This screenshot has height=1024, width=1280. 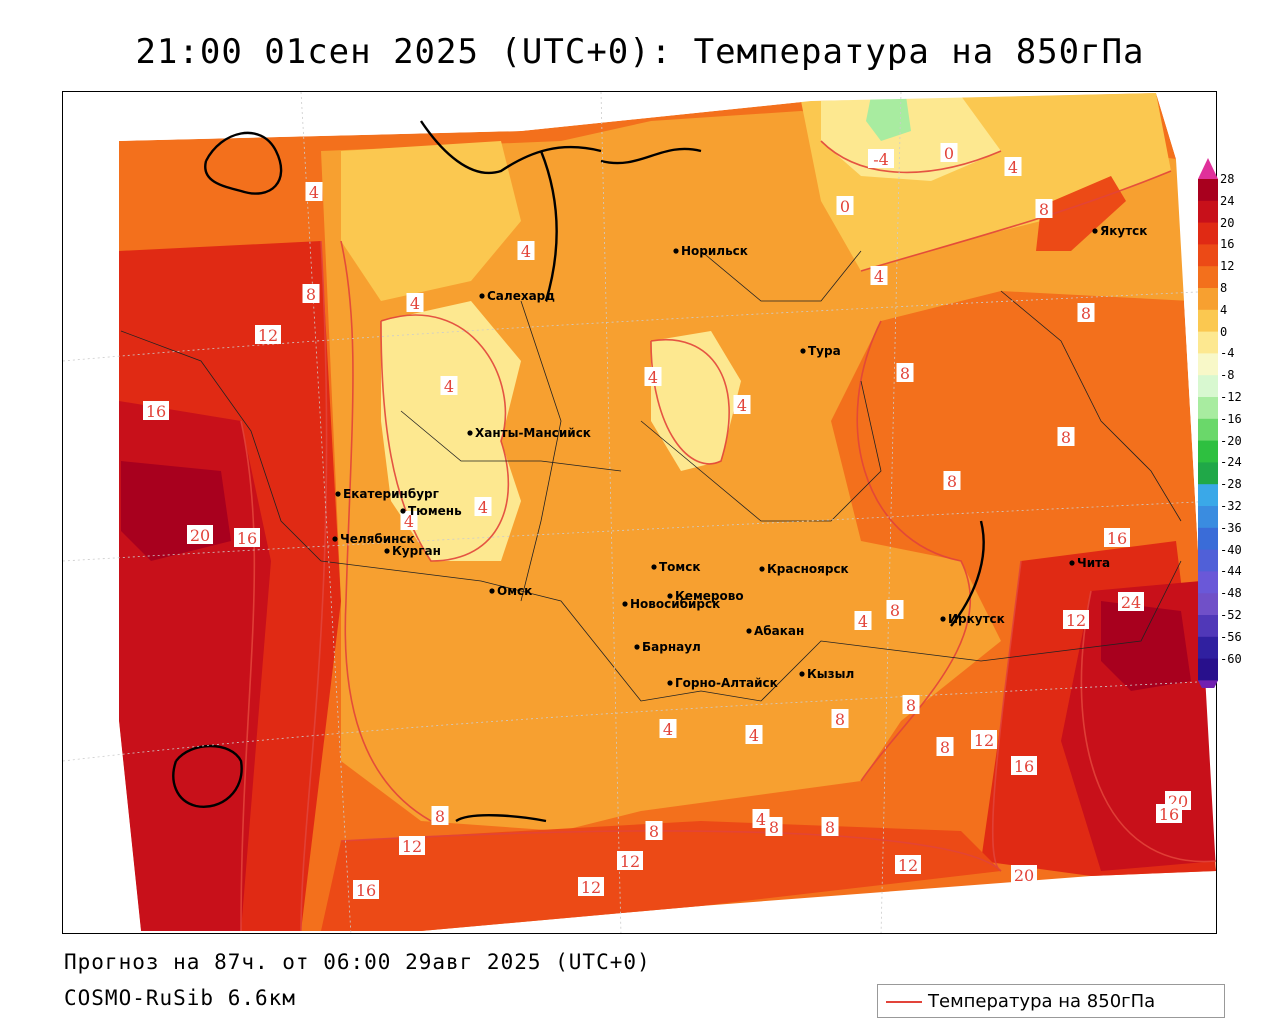 I want to click on colorbar-tick-label: 20, so click(x=1227, y=222).